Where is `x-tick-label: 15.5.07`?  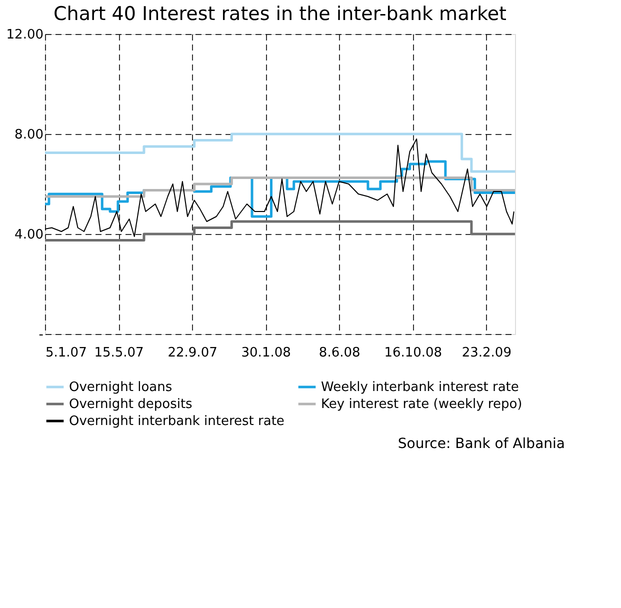 x-tick-label: 15.5.07 is located at coordinates (119, 353).